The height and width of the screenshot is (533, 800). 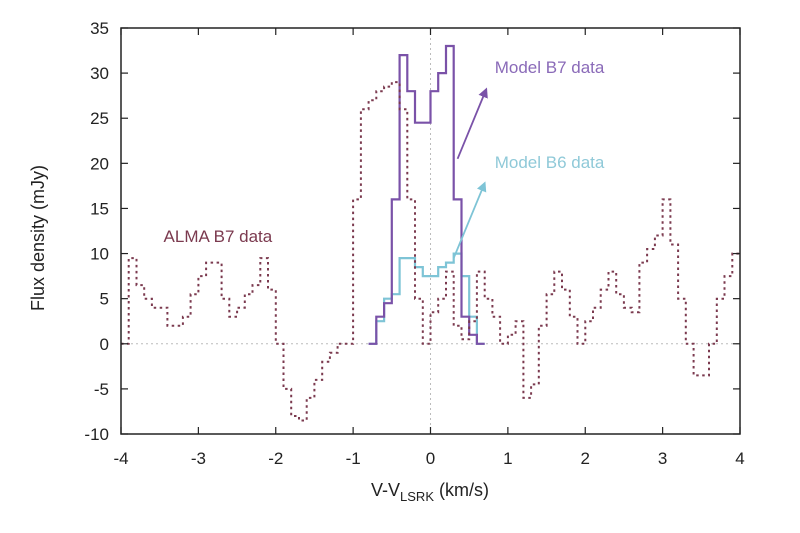 I want to click on x-tick-label: -3, so click(x=198, y=458).